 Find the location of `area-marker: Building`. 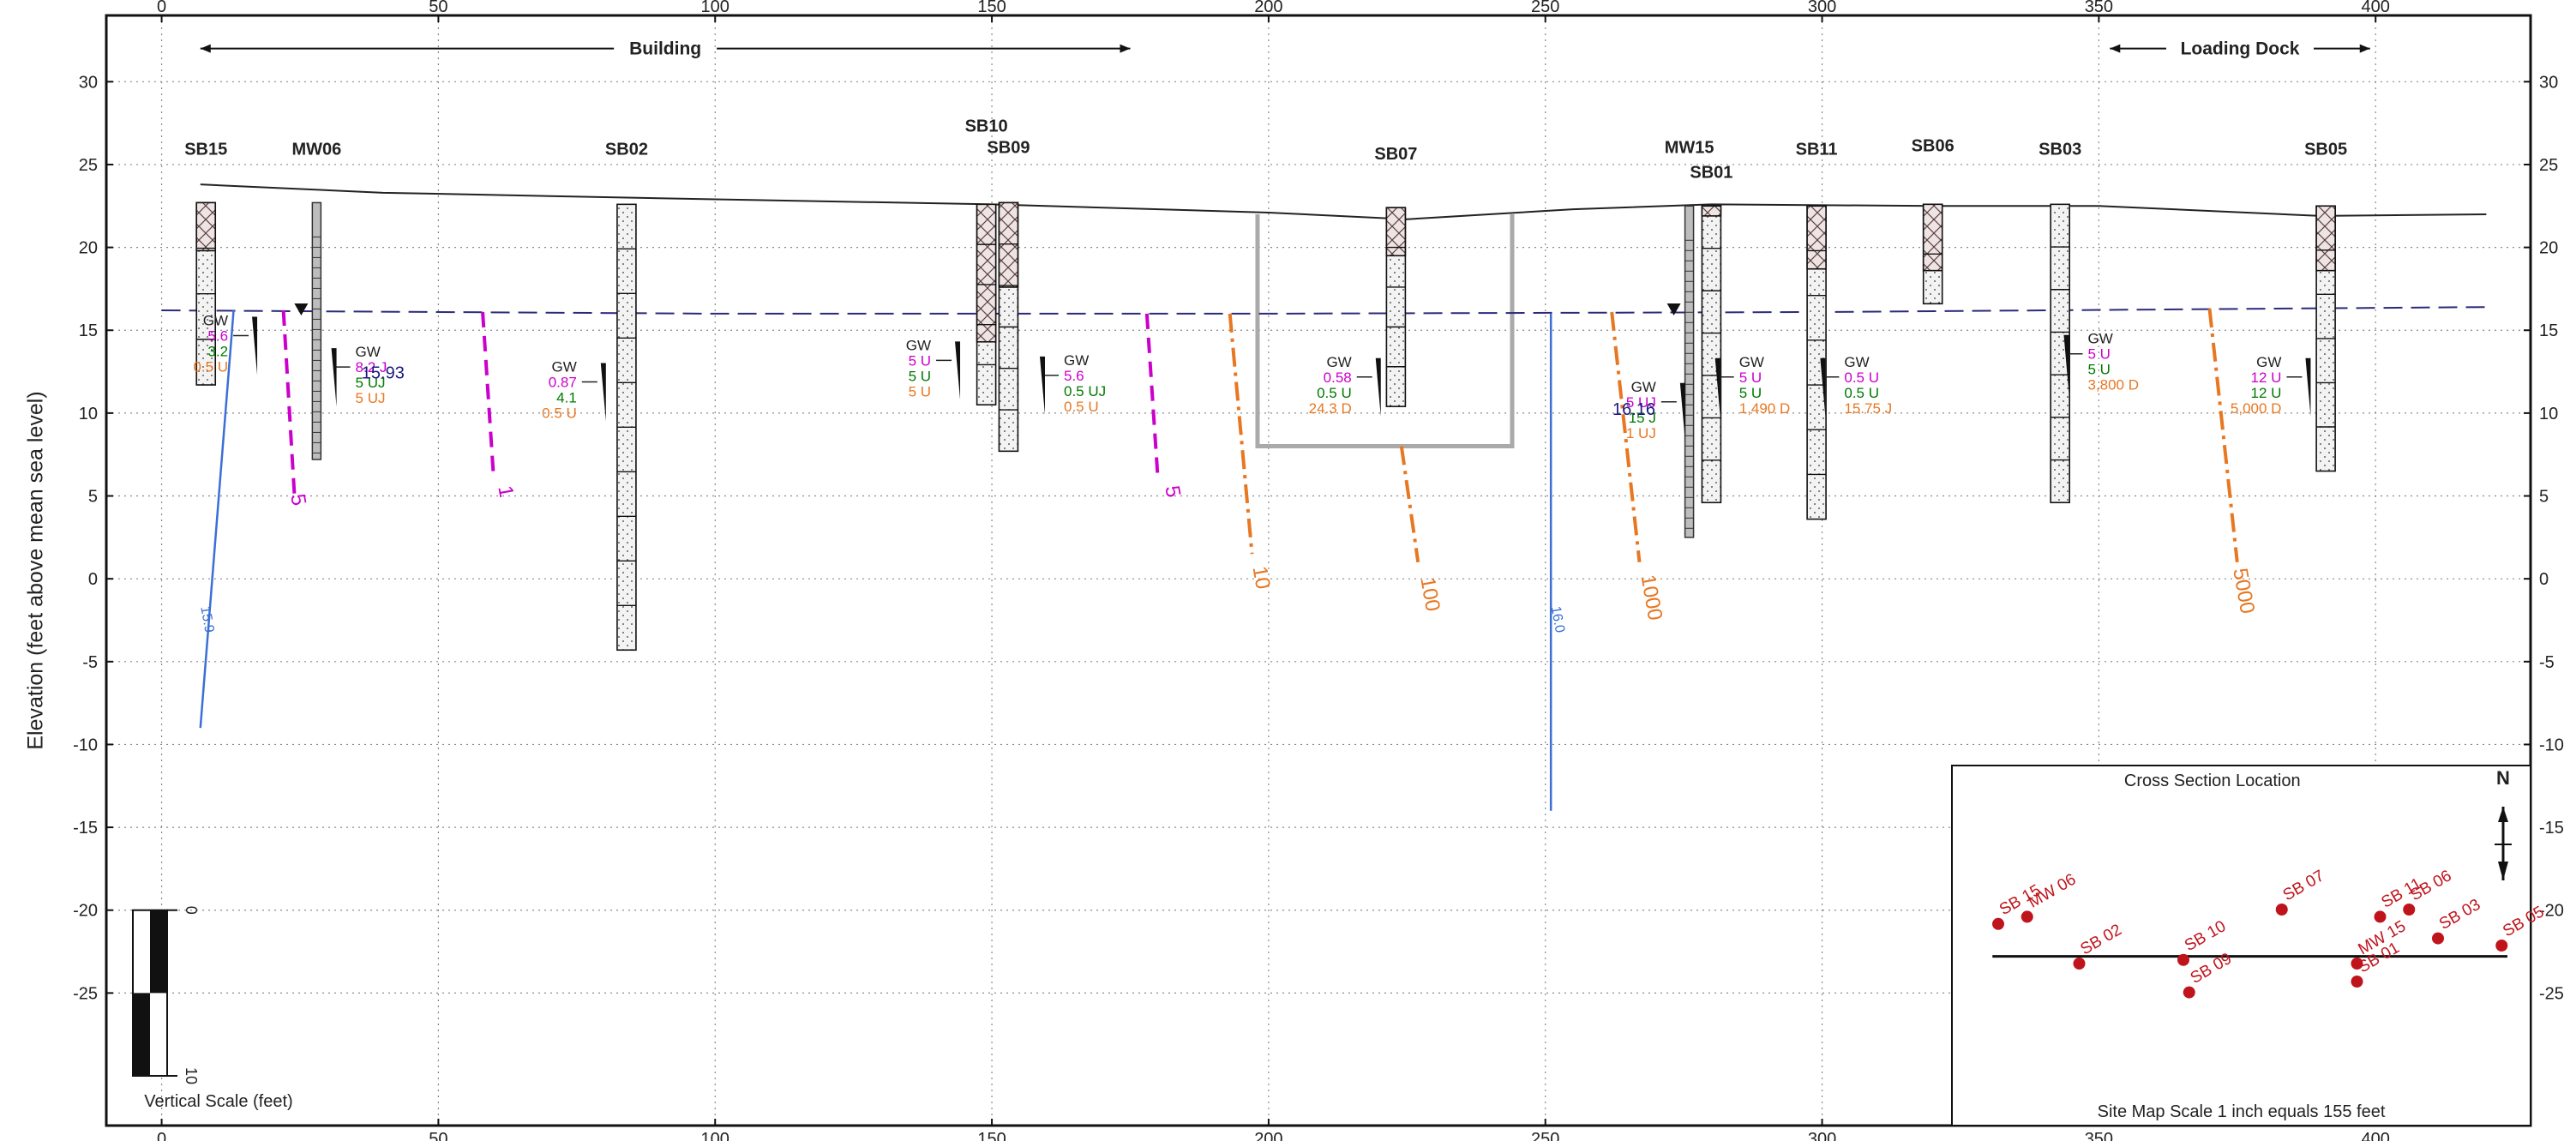

area-marker: Building is located at coordinates (665, 49).